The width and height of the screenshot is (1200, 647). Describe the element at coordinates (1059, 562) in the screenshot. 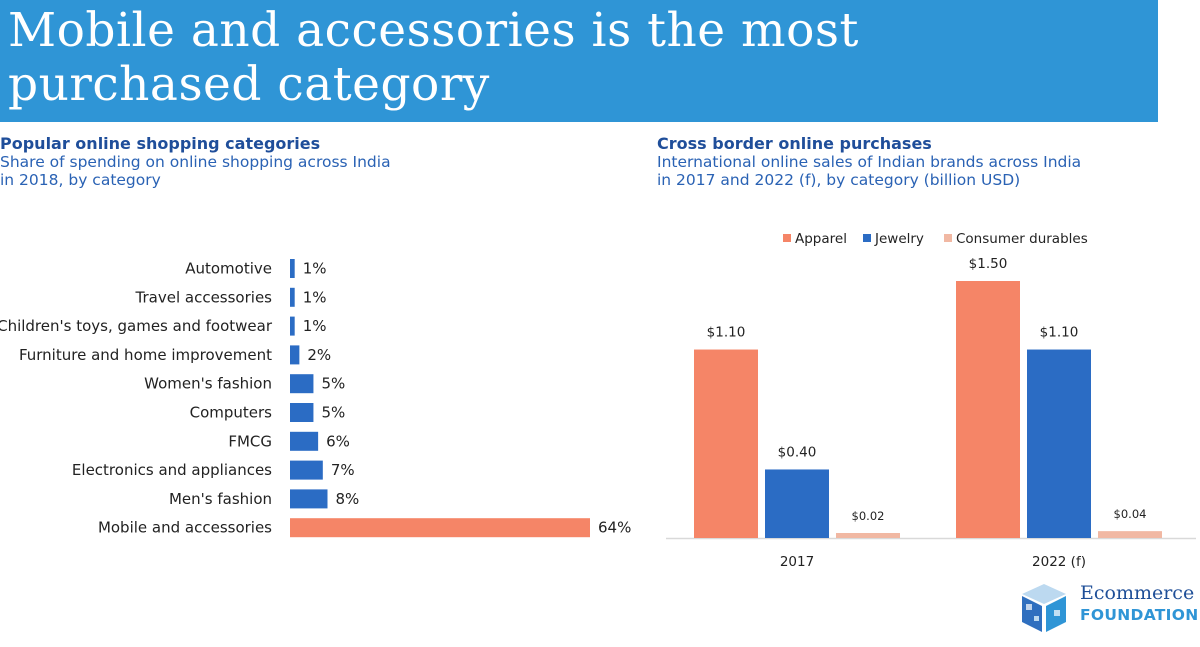

I see `x-tick-label: 2022 (f)` at that location.